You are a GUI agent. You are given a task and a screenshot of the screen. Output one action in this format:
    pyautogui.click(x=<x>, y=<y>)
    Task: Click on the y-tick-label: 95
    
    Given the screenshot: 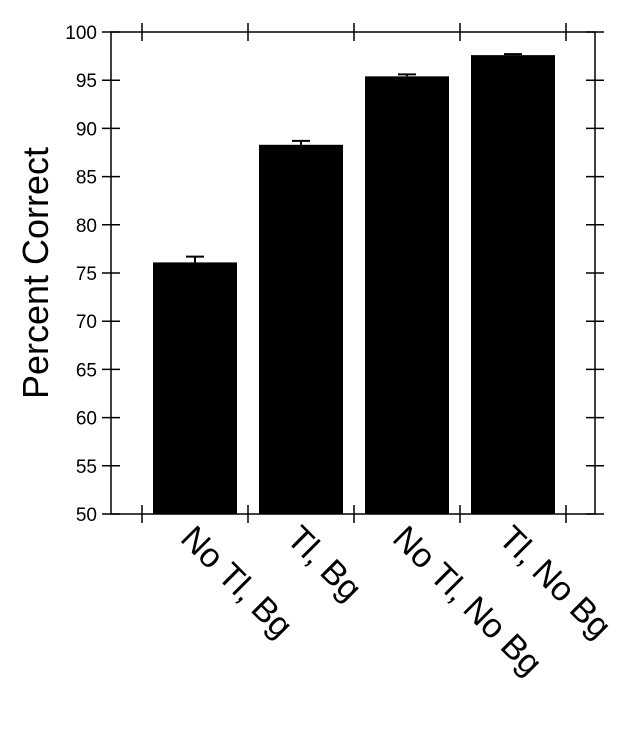 What is the action you would take?
    pyautogui.click(x=86, y=81)
    